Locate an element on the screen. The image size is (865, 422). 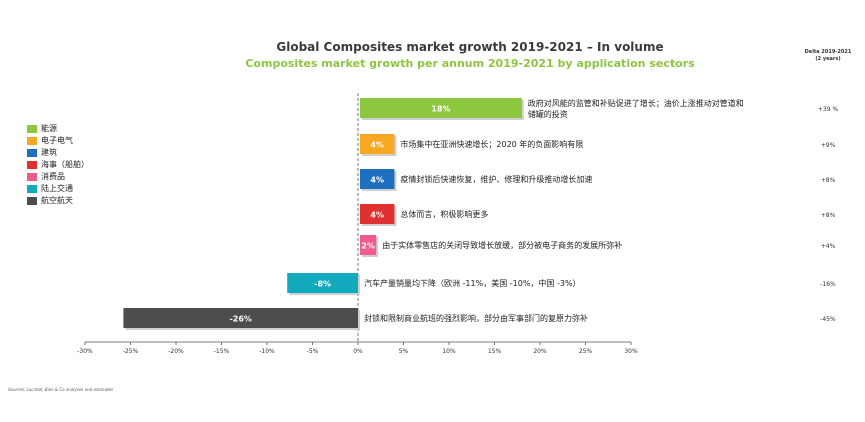
legend-item: 海事（船舶） is located at coordinates (58, 165).